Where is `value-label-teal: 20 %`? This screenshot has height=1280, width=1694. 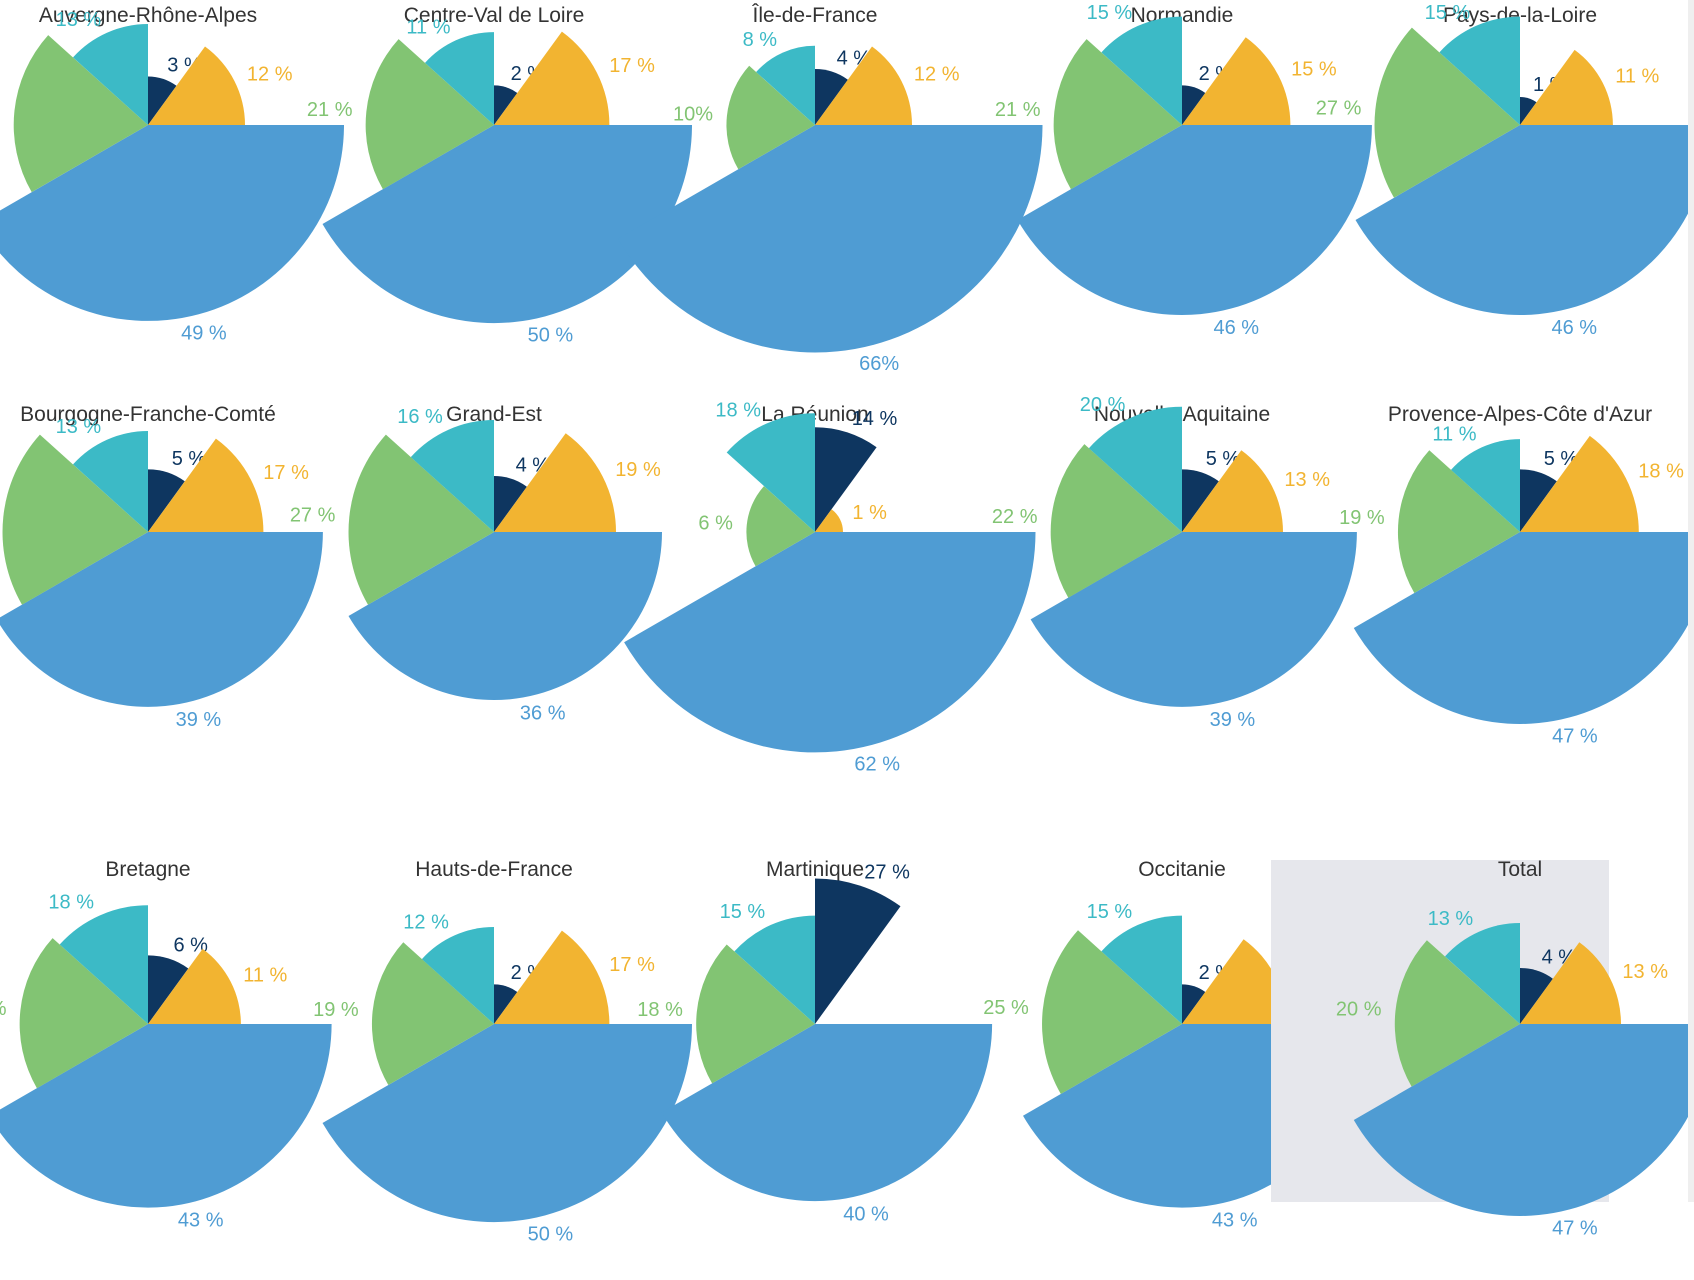
value-label-teal: 20 % is located at coordinates (1103, 405).